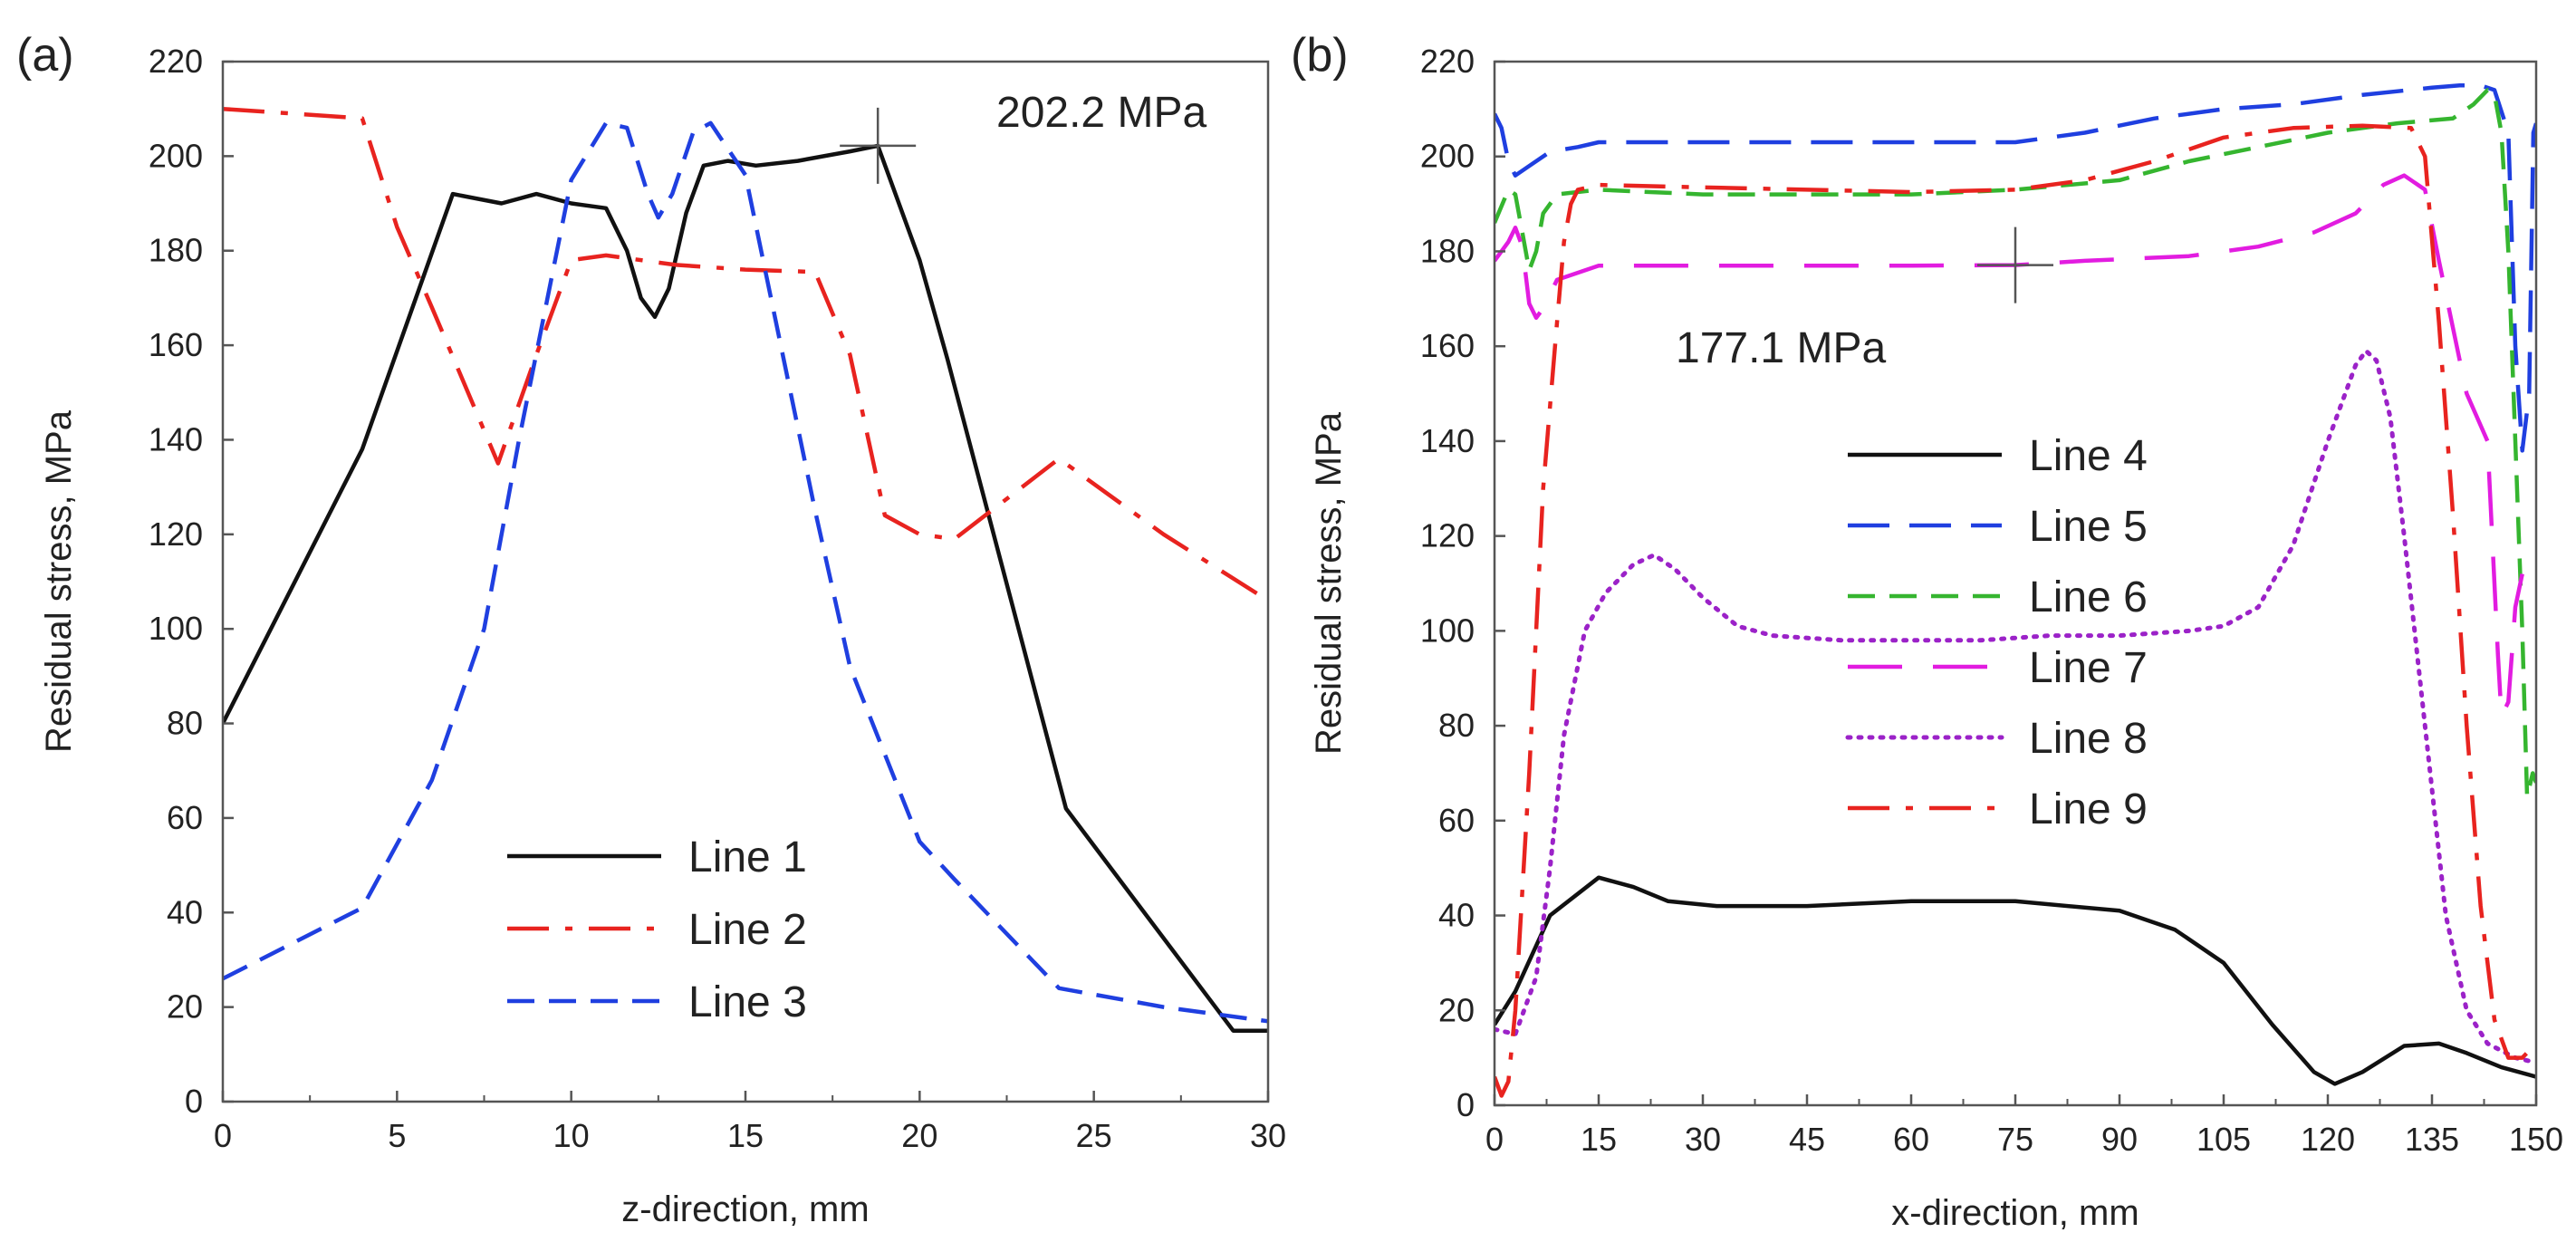 This screenshot has height=1252, width=2576. I want to click on panel-b-x-tick-label: 135, so click(2432, 1139).